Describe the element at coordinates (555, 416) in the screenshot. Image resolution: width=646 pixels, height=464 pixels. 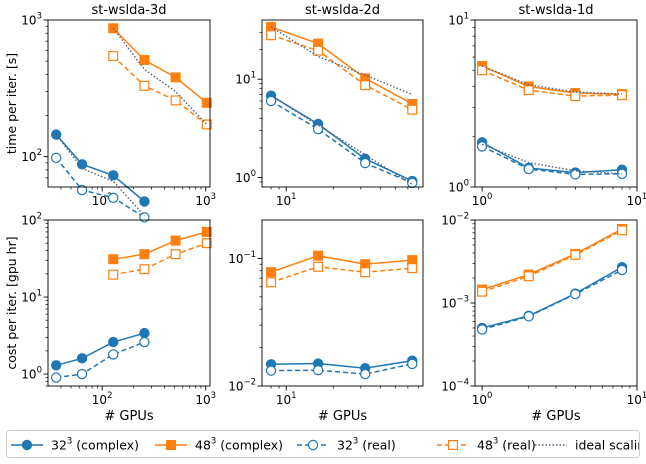
I see `x-axis-label: # GPUs` at that location.